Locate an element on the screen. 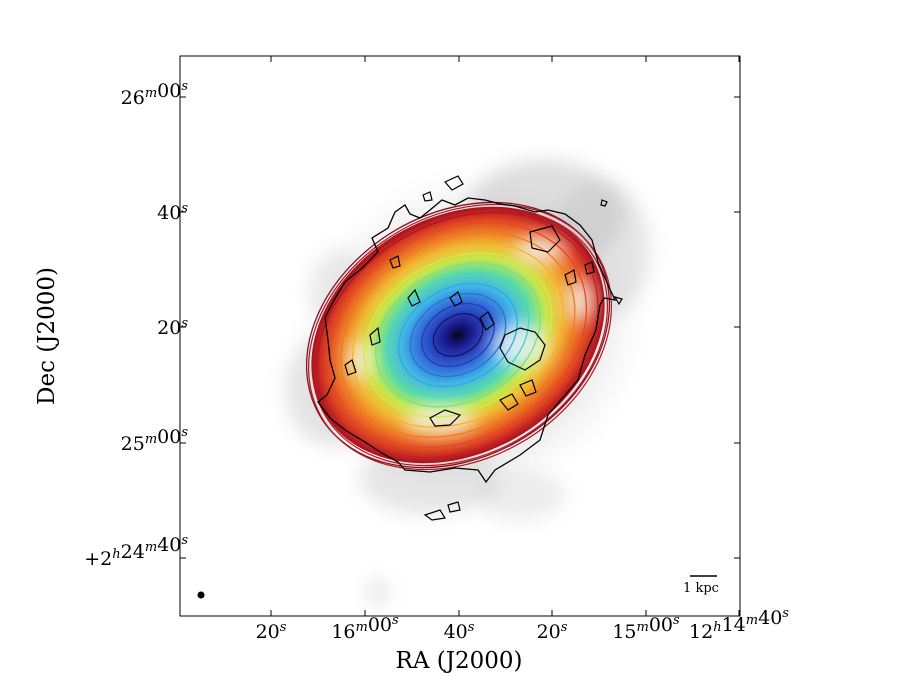  y-axis-label: Dec (J2000) is located at coordinates (47, 336).